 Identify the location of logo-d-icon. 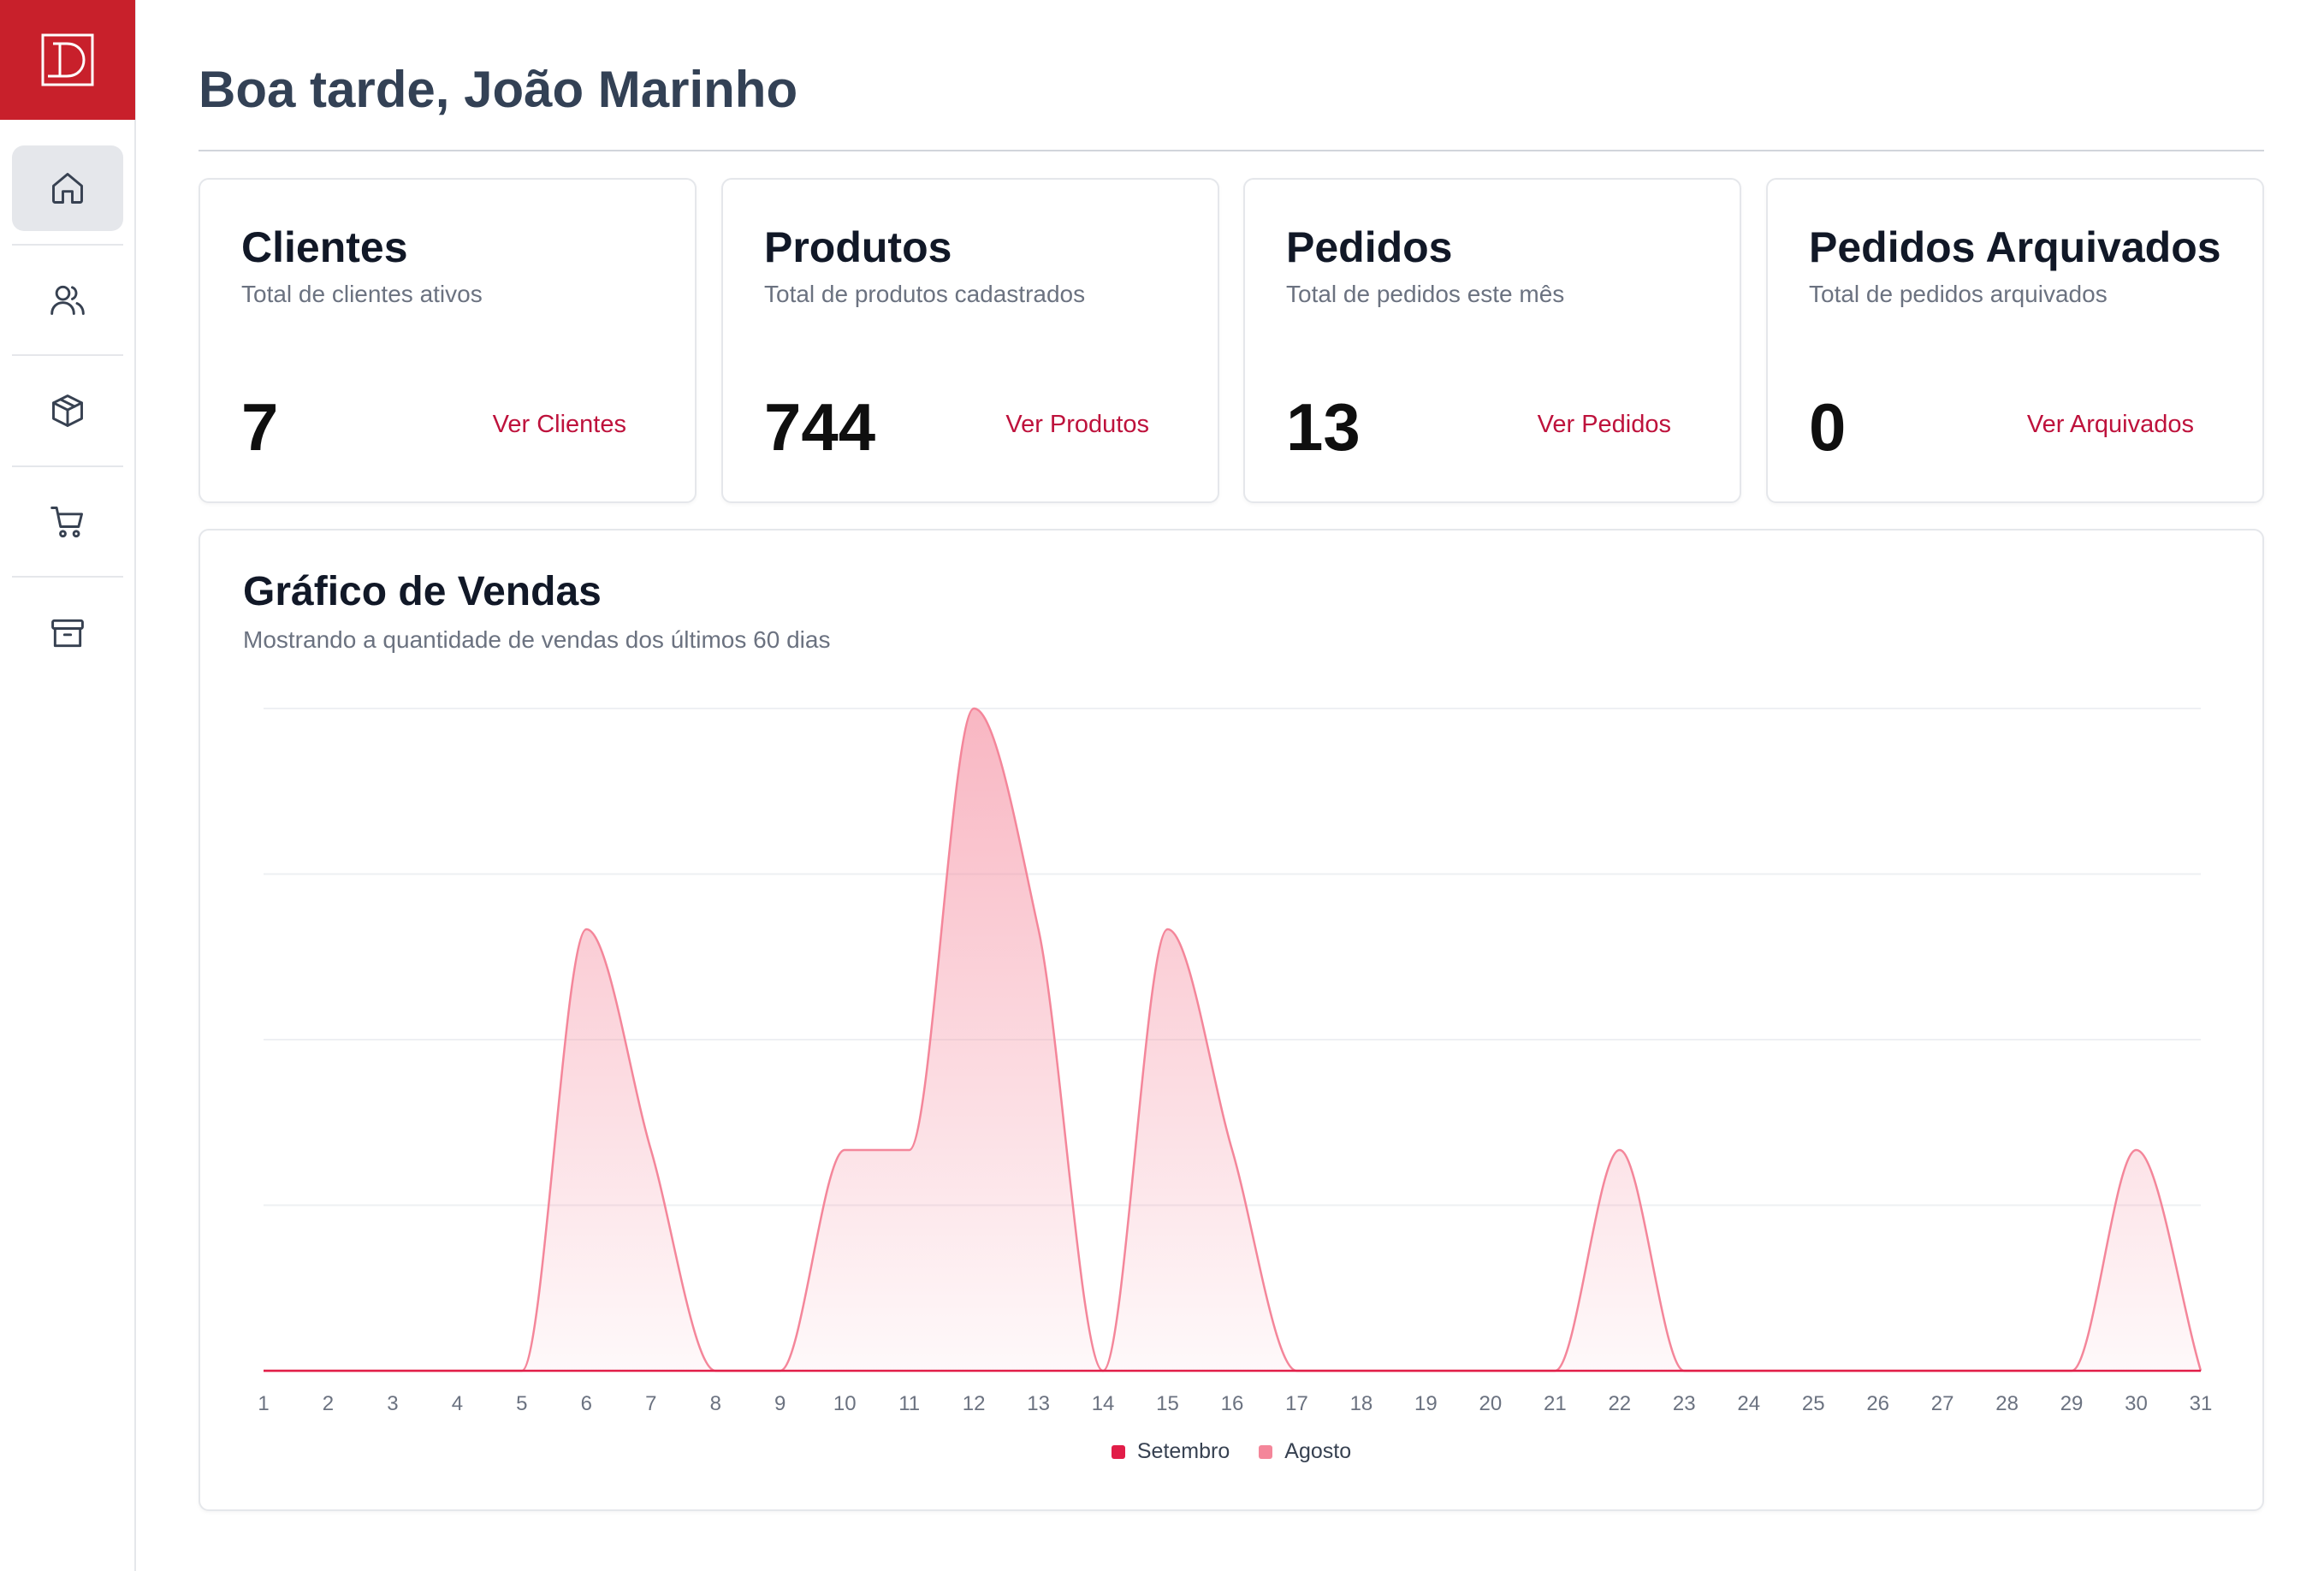
(67, 59).